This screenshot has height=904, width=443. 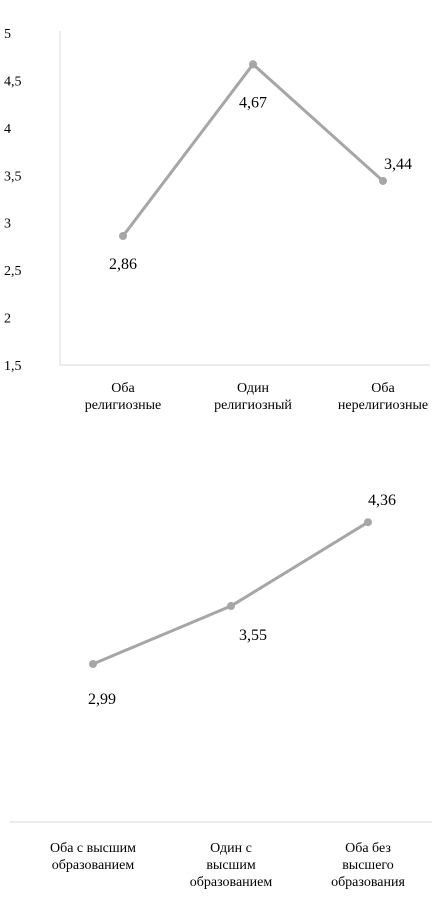 I want to click on x-tick-label: Один с высшим образованием, so click(x=231, y=865).